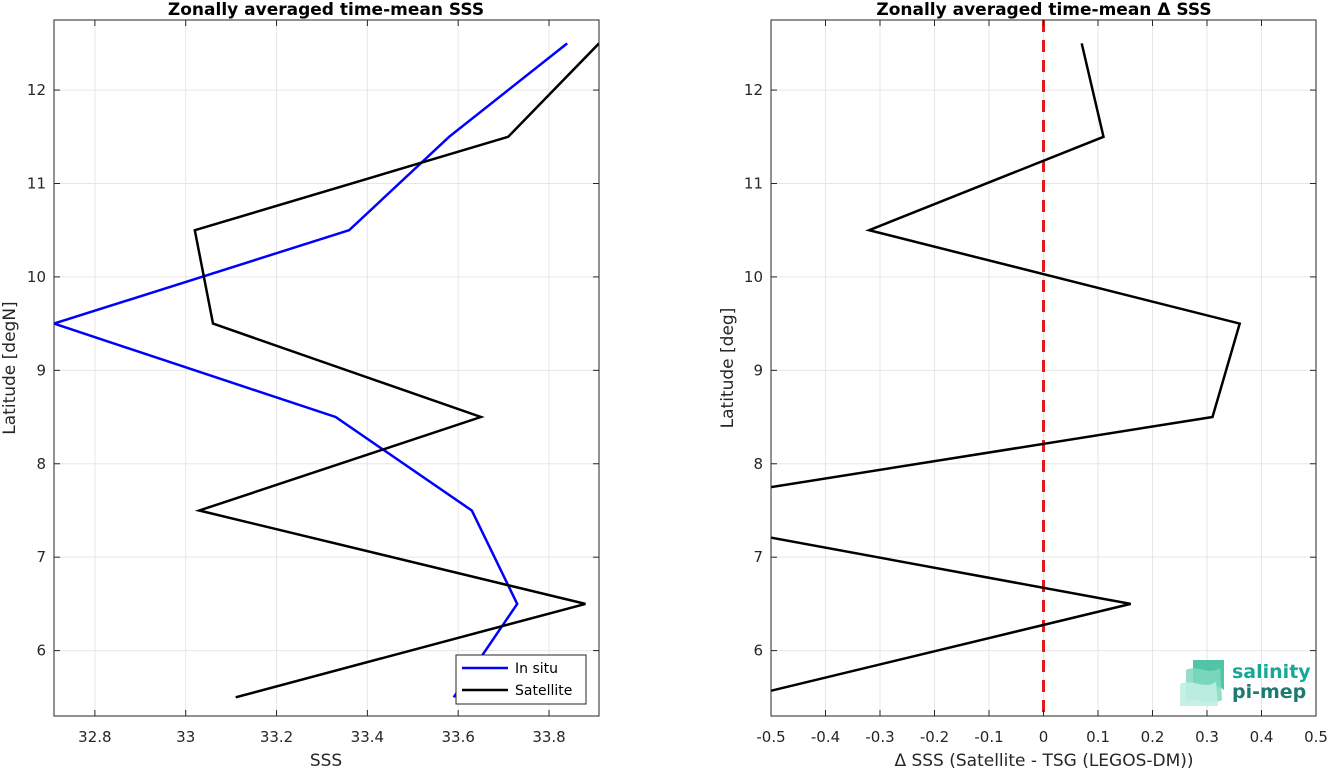 The height and width of the screenshot is (769, 1330). What do you see at coordinates (1207, 737) in the screenshot?
I see `x-tick-label: 0.3` at bounding box center [1207, 737].